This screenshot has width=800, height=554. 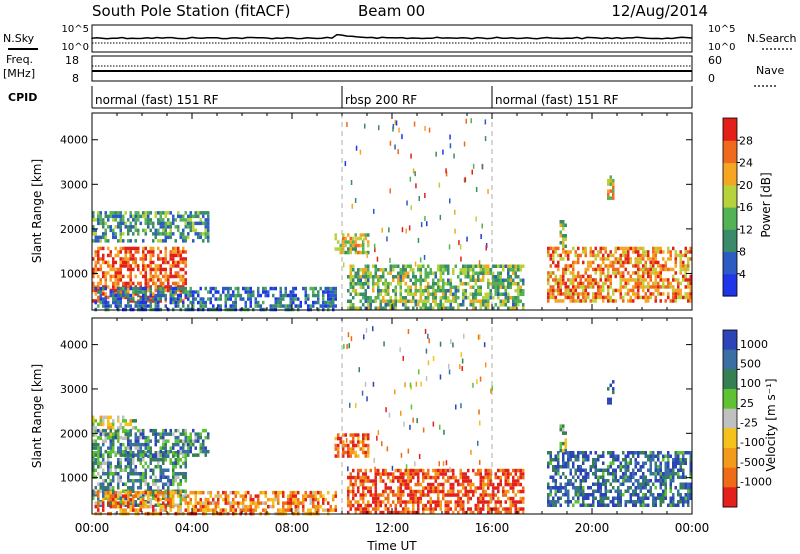 I want to click on cpid-segment-label: normal (fast) 151 RF, so click(x=557, y=100).